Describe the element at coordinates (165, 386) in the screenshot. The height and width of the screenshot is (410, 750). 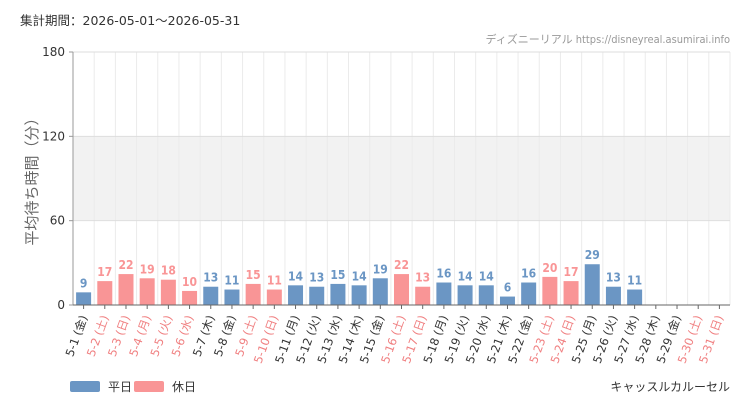
I see `legend-holiday: 休日` at that location.